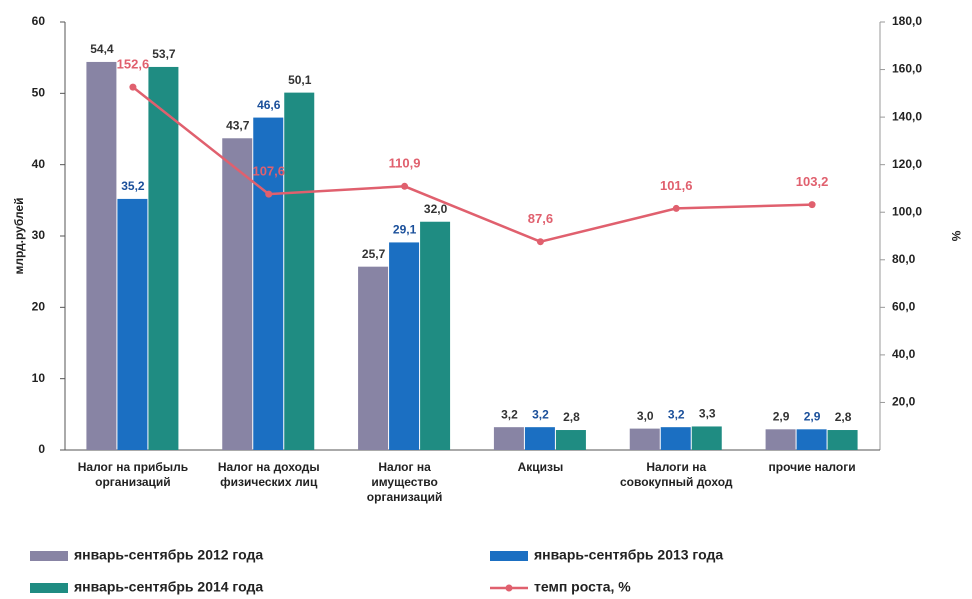 Image resolution: width=972 pixels, height=599 pixels. I want to click on data-label: 50,1, so click(300, 80).